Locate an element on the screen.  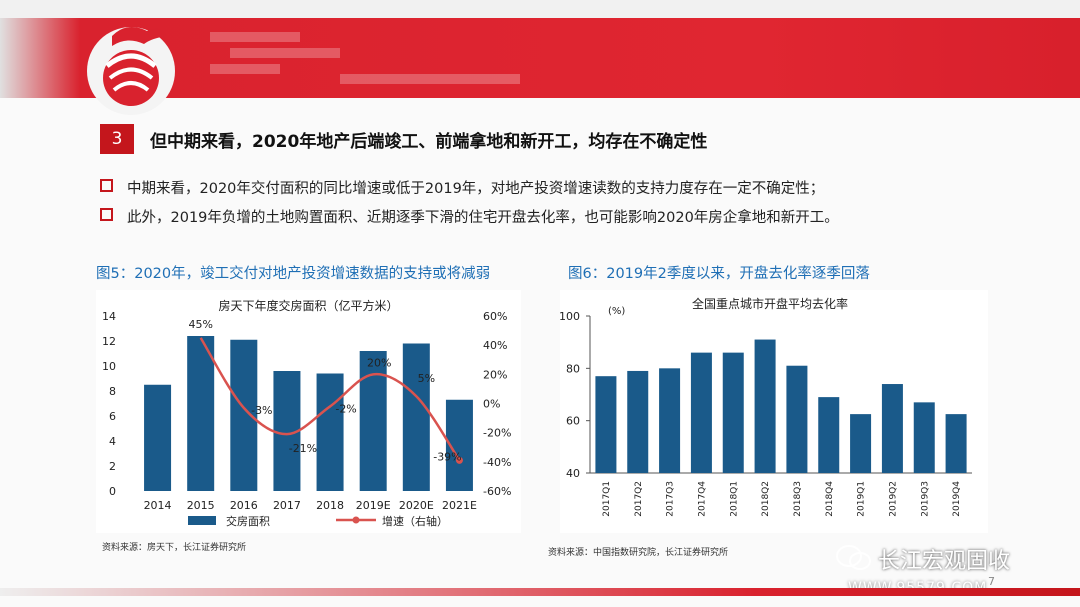
header-top-strip is located at coordinates (540, 9).